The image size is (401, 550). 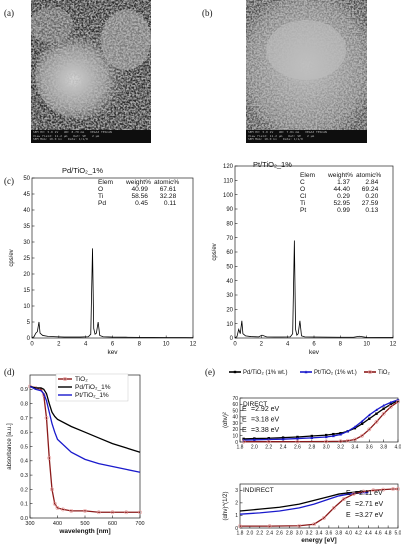 What do you see at coordinates (326, 448) in the screenshot?
I see `tauc_direct-x-tick-label: 3.0` at bounding box center [326, 448].